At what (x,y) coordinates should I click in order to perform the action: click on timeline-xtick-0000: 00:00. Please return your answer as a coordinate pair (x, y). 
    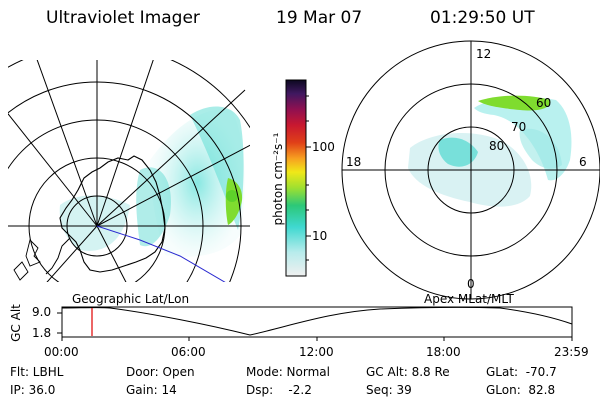
    Looking at the image, I should click on (61, 352).